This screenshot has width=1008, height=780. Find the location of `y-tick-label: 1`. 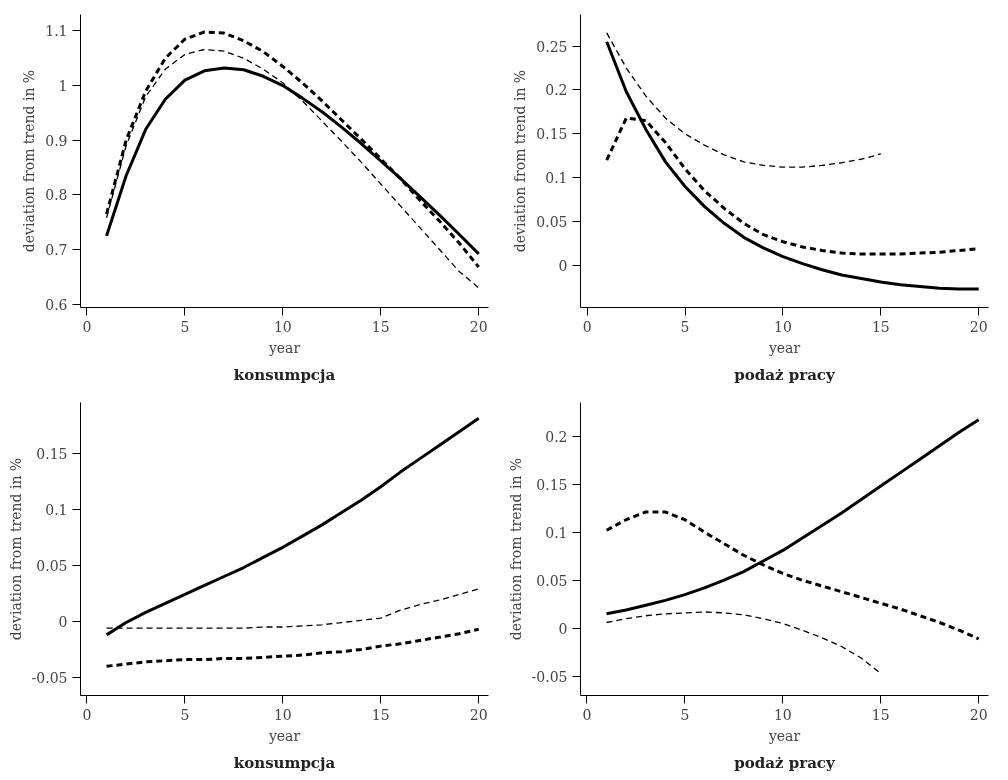

y-tick-label: 1 is located at coordinates (63, 86).